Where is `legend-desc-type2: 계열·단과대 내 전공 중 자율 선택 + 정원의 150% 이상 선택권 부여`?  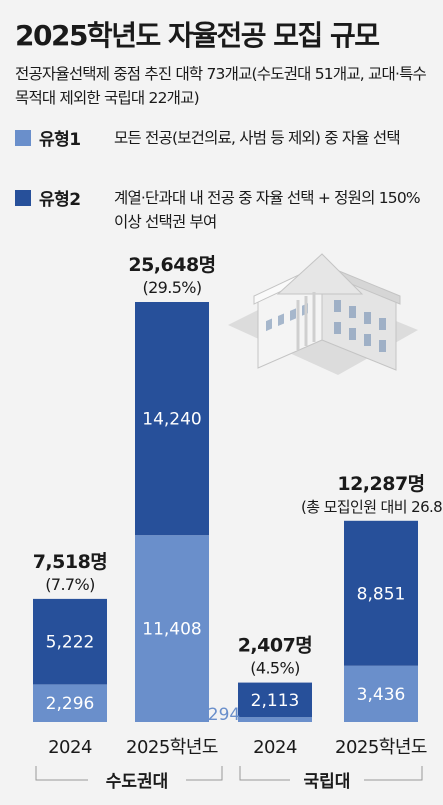 legend-desc-type2: 계열·단과대 내 전공 중 자율 선택 + 정원의 150% 이상 선택권 부여 is located at coordinates (267, 210).